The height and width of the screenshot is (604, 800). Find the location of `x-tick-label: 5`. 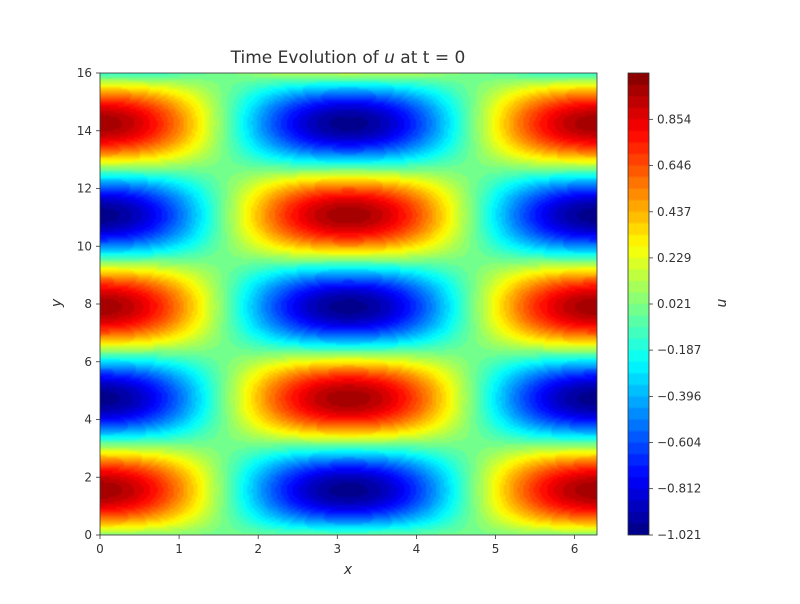

x-tick-label: 5 is located at coordinates (496, 549).